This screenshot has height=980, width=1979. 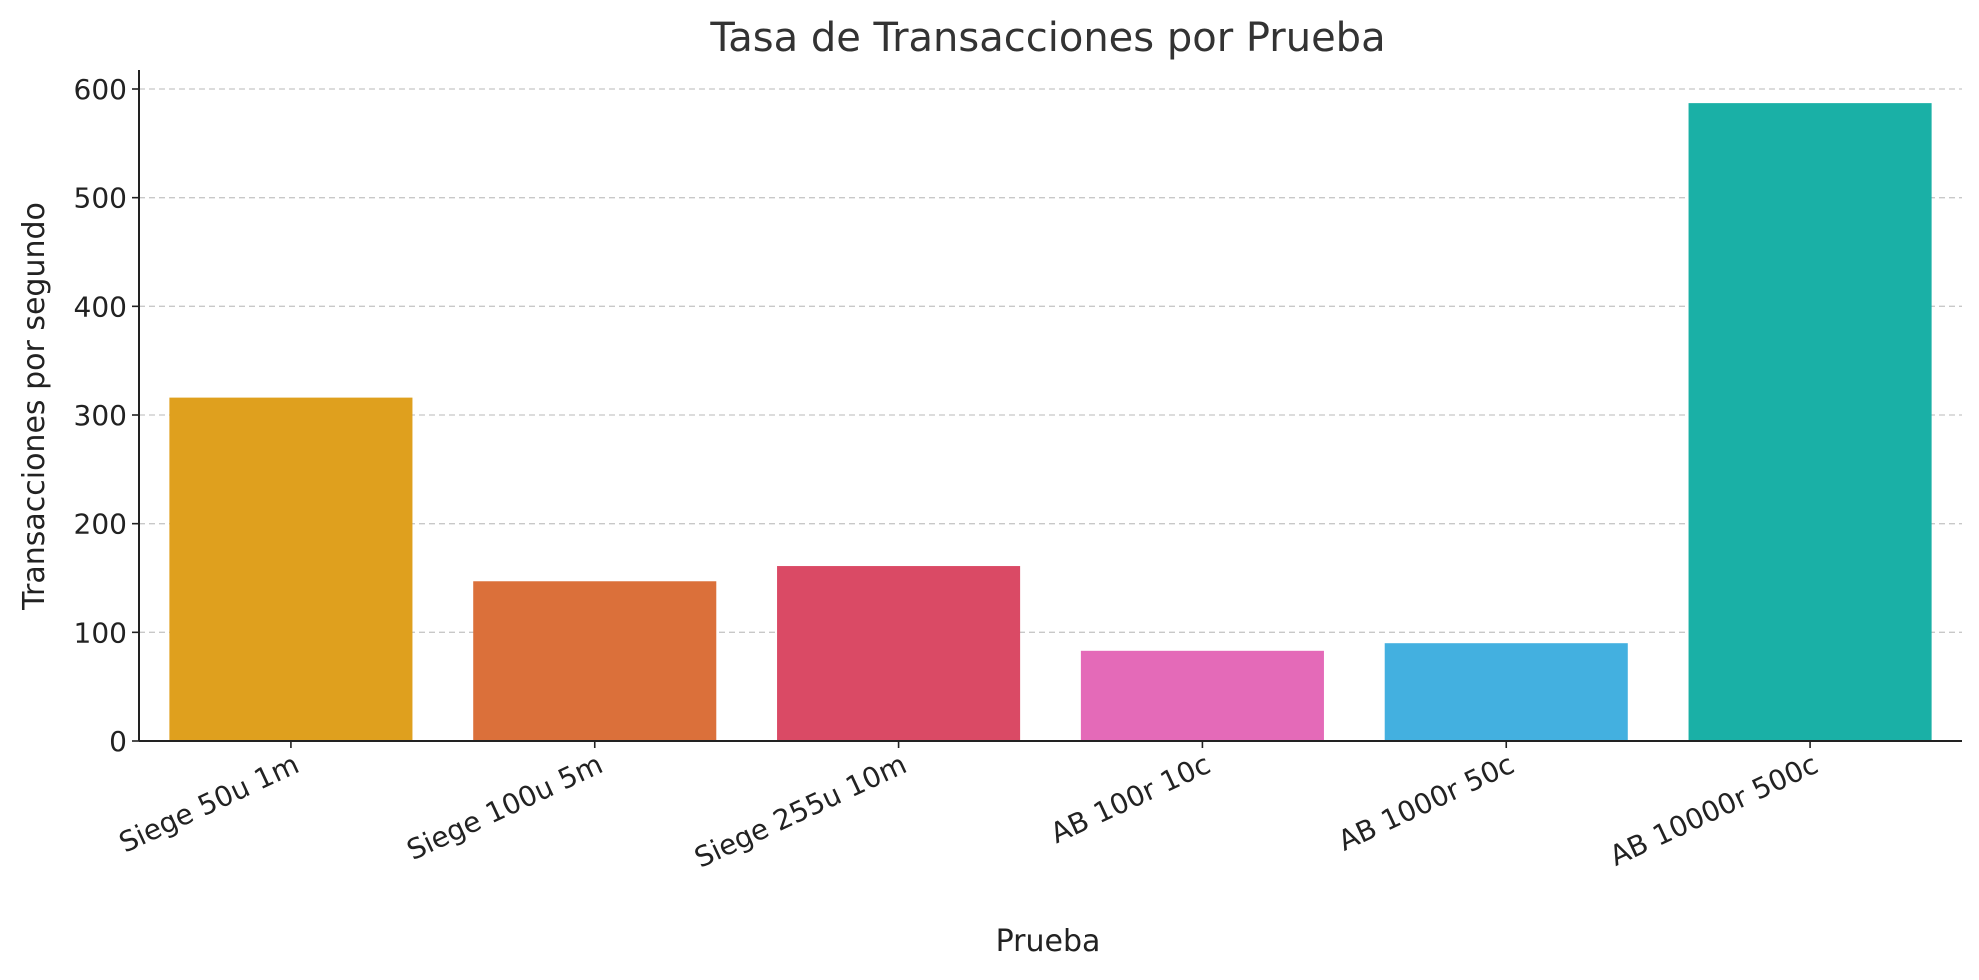 What do you see at coordinates (1130, 798) in the screenshot?
I see `x-tick-label: AB 100r 10c` at bounding box center [1130, 798].